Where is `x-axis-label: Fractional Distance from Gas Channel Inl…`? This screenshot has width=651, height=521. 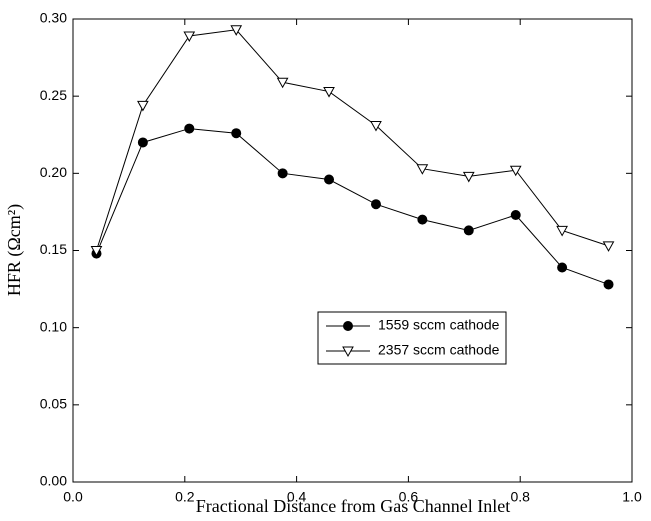 x-axis-label: Fractional Distance from Gas Channel Inl… is located at coordinates (353, 506).